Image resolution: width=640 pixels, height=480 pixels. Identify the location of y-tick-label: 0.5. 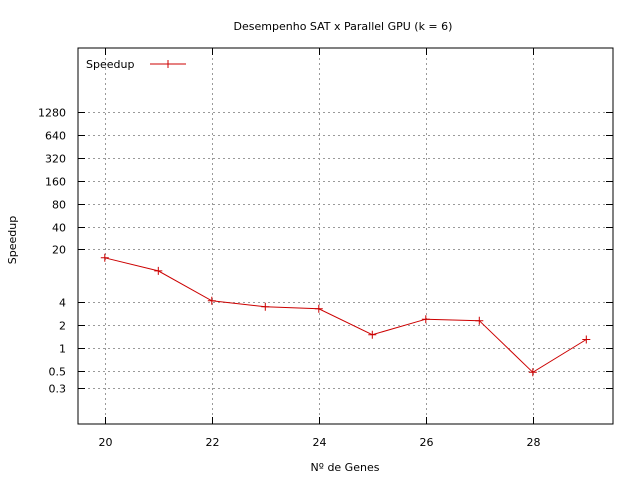
(58, 372).